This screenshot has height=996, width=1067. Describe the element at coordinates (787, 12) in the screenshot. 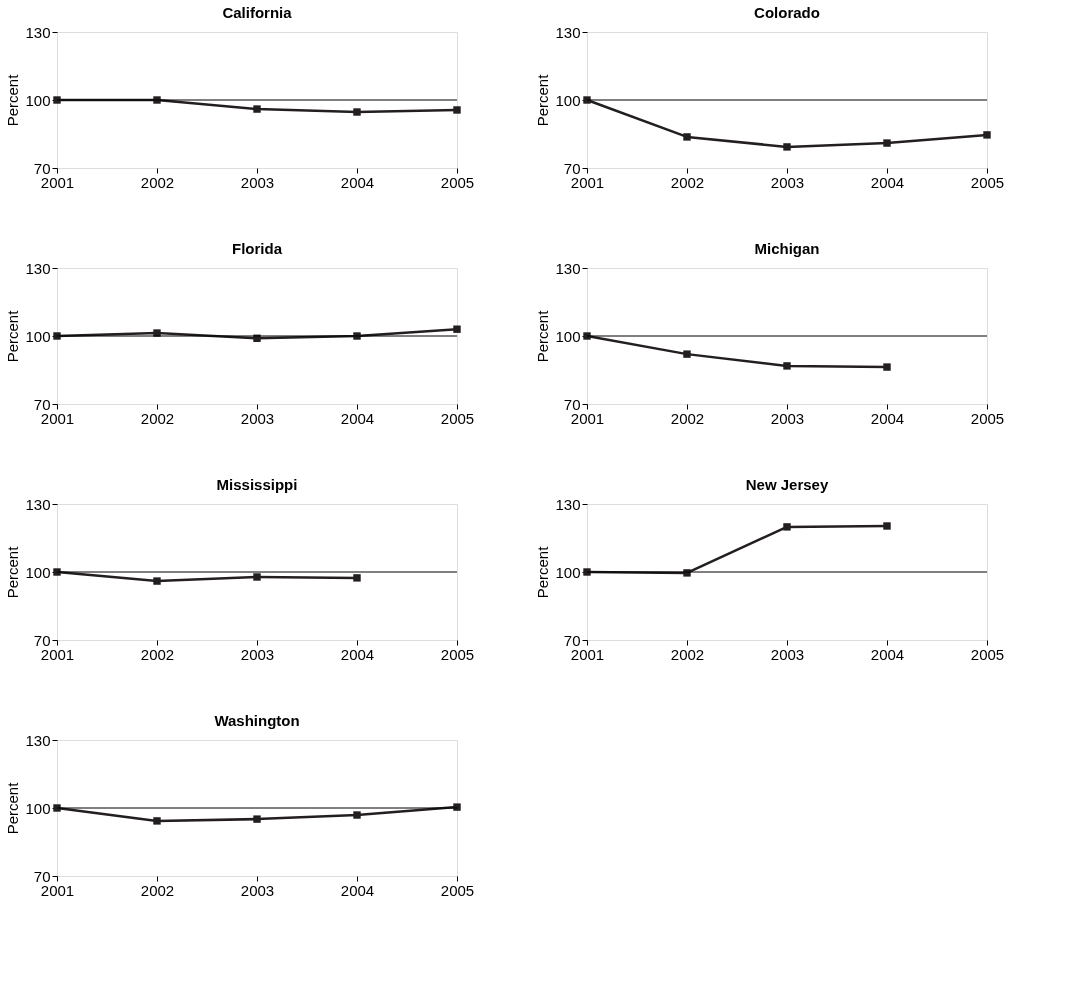

I see `chart-title: Colorado` at that location.